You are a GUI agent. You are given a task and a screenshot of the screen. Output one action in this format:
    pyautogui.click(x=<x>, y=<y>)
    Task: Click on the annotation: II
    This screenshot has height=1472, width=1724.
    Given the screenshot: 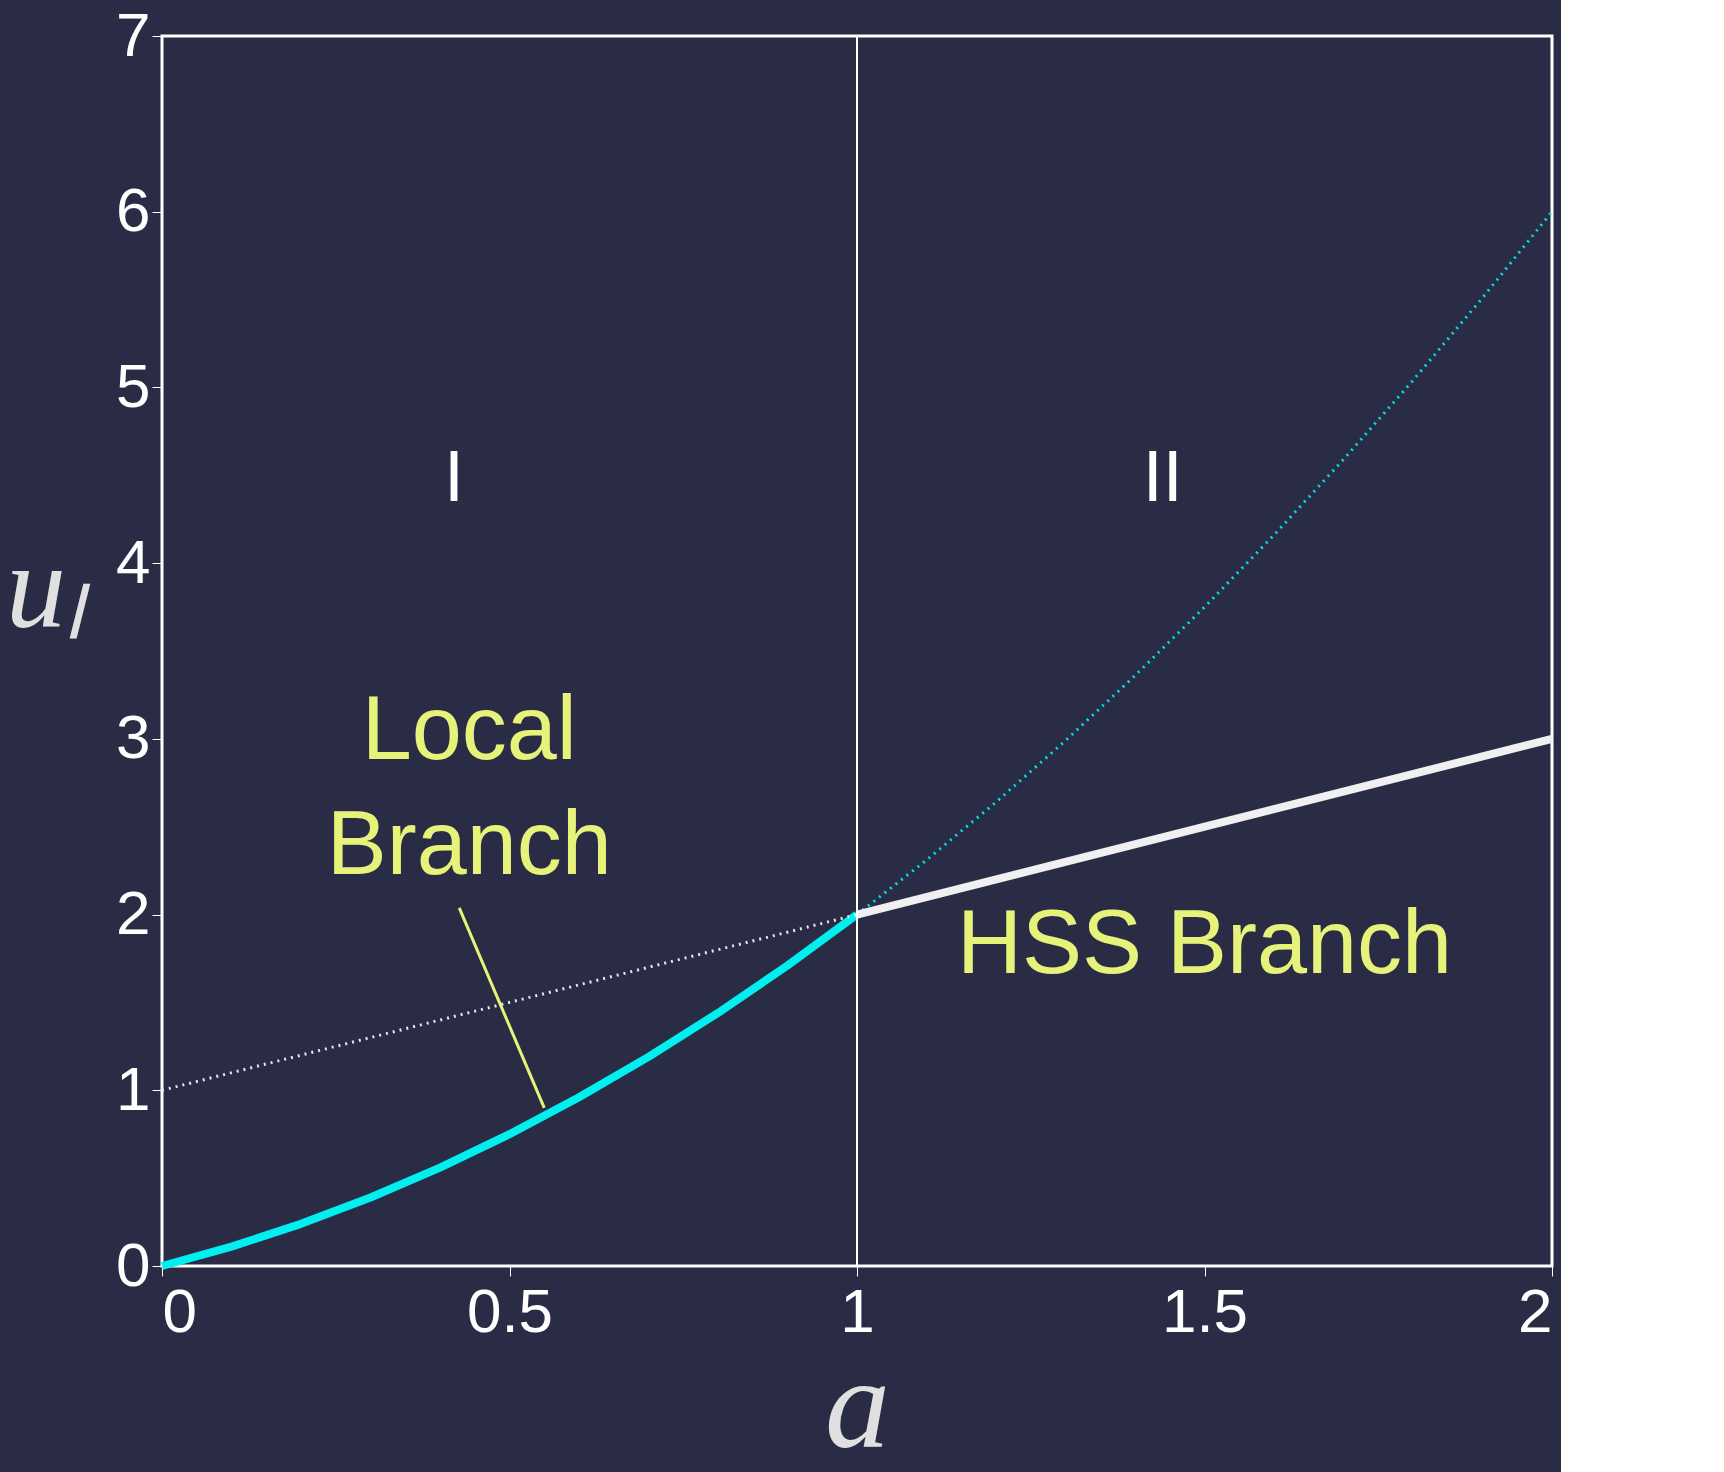 What is the action you would take?
    pyautogui.click(x=1162, y=475)
    